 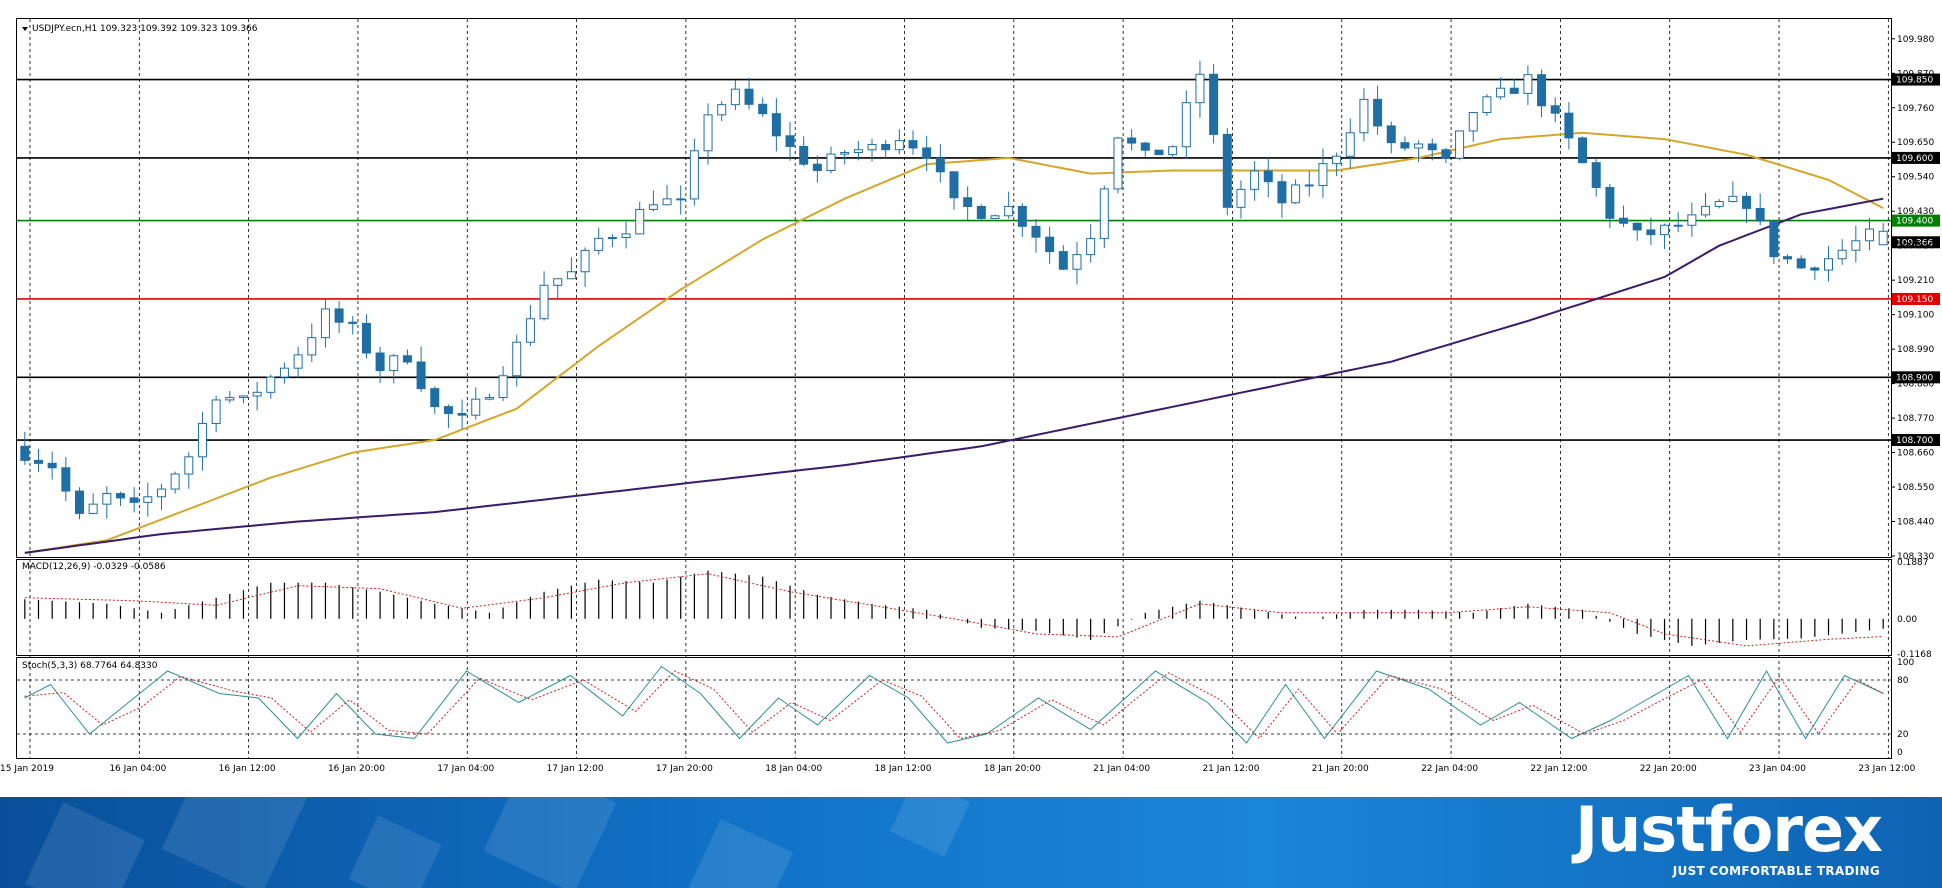 I want to click on price-tick-label: 108.990, so click(x=1915, y=350).